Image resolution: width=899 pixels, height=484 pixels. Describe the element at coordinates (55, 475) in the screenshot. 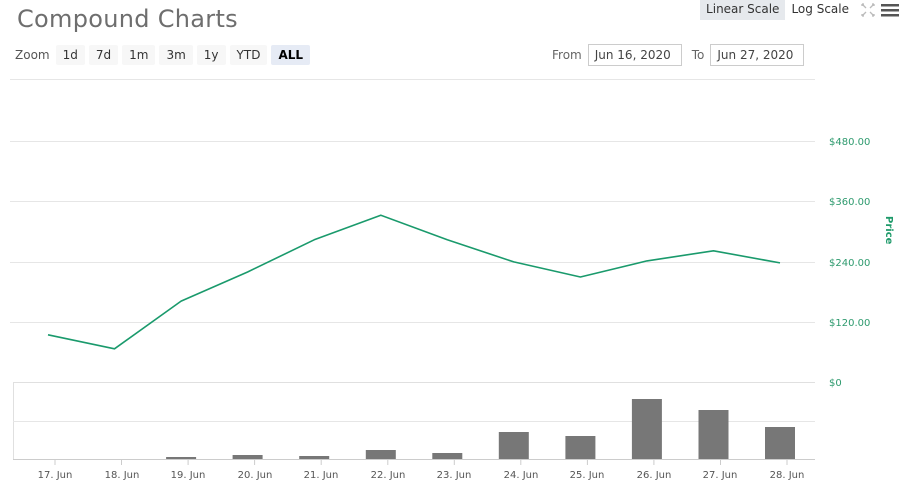

I see `x-tick-label: 17. Jun` at that location.